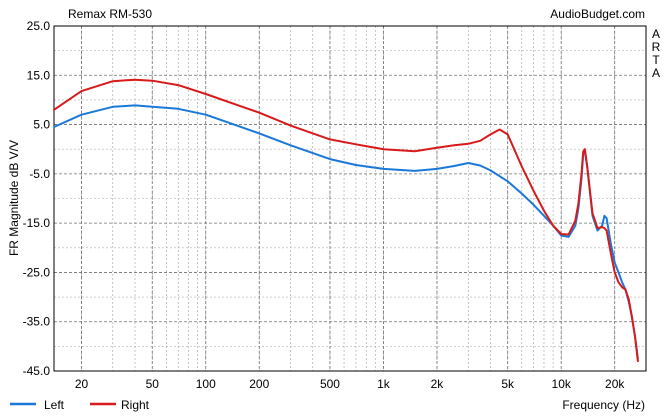 The width and height of the screenshot is (671, 420). What do you see at coordinates (259, 384) in the screenshot?
I see `x-tick-label: 200` at bounding box center [259, 384].